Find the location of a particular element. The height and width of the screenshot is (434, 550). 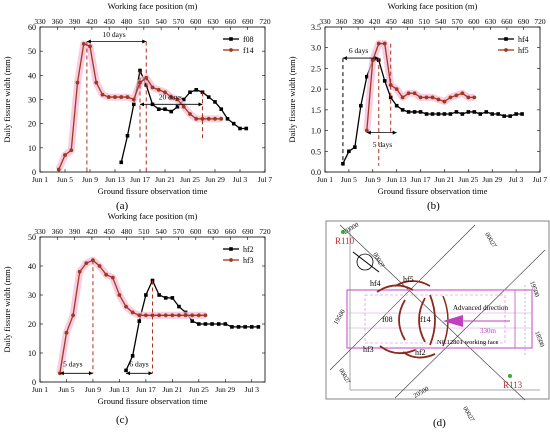

y-tick-label: 20 is located at coordinates (32, 124).